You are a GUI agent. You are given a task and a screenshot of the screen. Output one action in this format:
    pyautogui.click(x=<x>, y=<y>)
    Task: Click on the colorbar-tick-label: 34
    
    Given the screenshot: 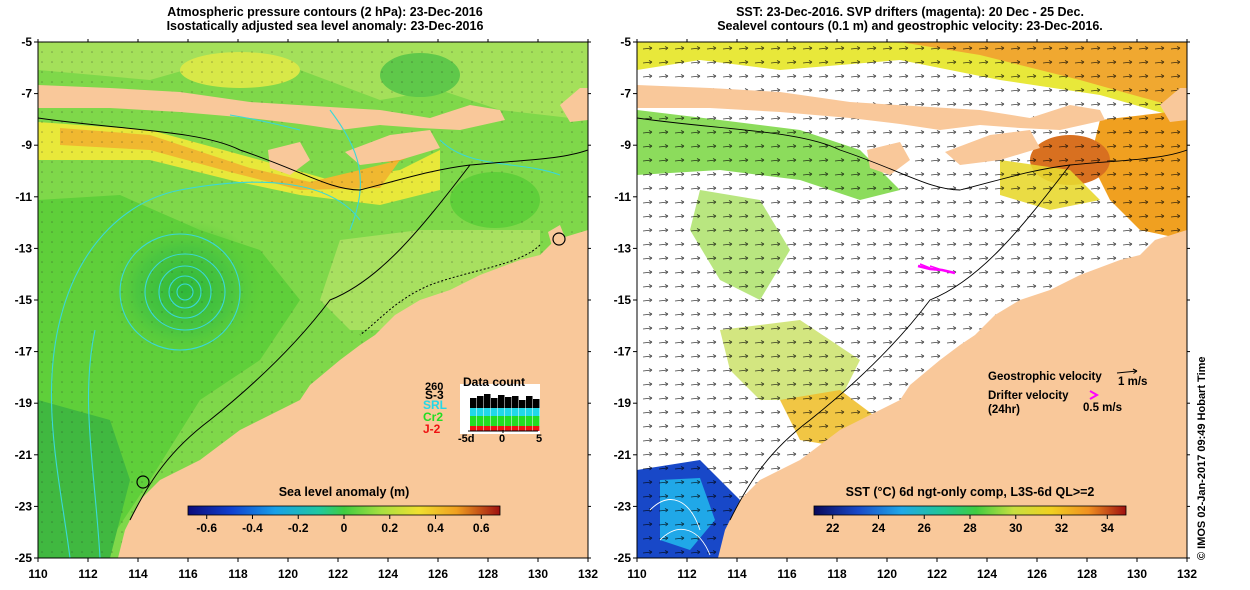 What is the action you would take?
    pyautogui.click(x=1108, y=528)
    